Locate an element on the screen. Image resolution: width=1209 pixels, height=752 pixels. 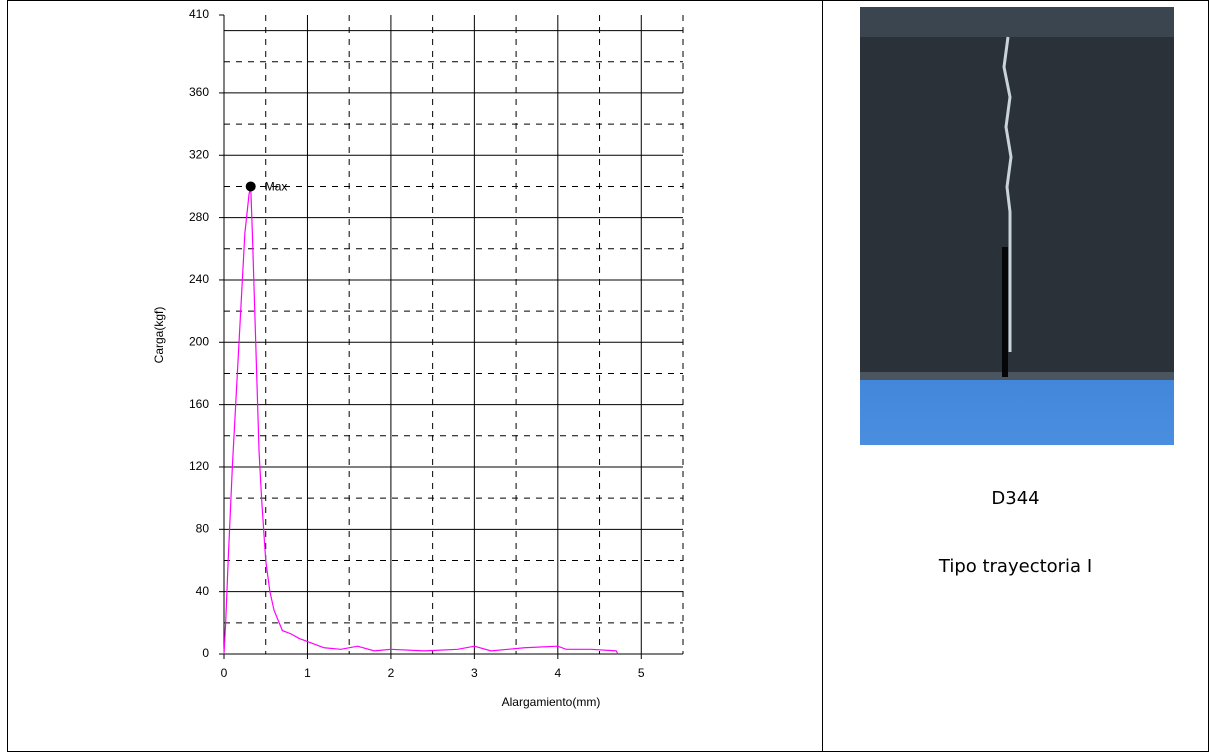
table-divider is located at coordinates (822, 376).